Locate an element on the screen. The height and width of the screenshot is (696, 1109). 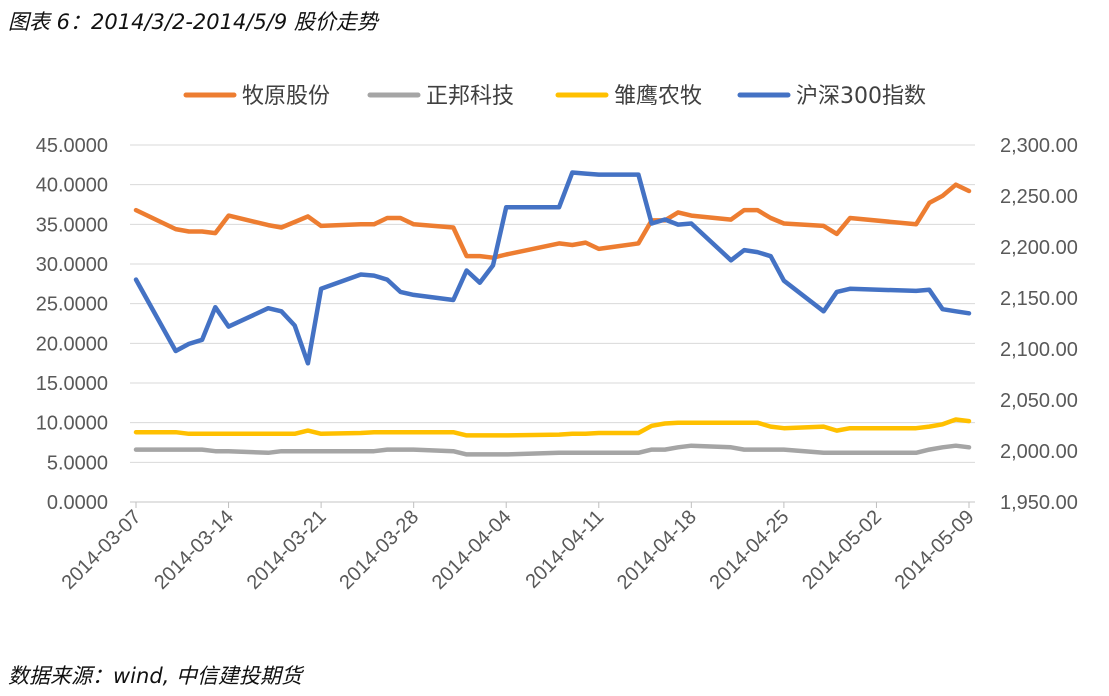
legend-label: 沪深300指数 is located at coordinates (861, 96).